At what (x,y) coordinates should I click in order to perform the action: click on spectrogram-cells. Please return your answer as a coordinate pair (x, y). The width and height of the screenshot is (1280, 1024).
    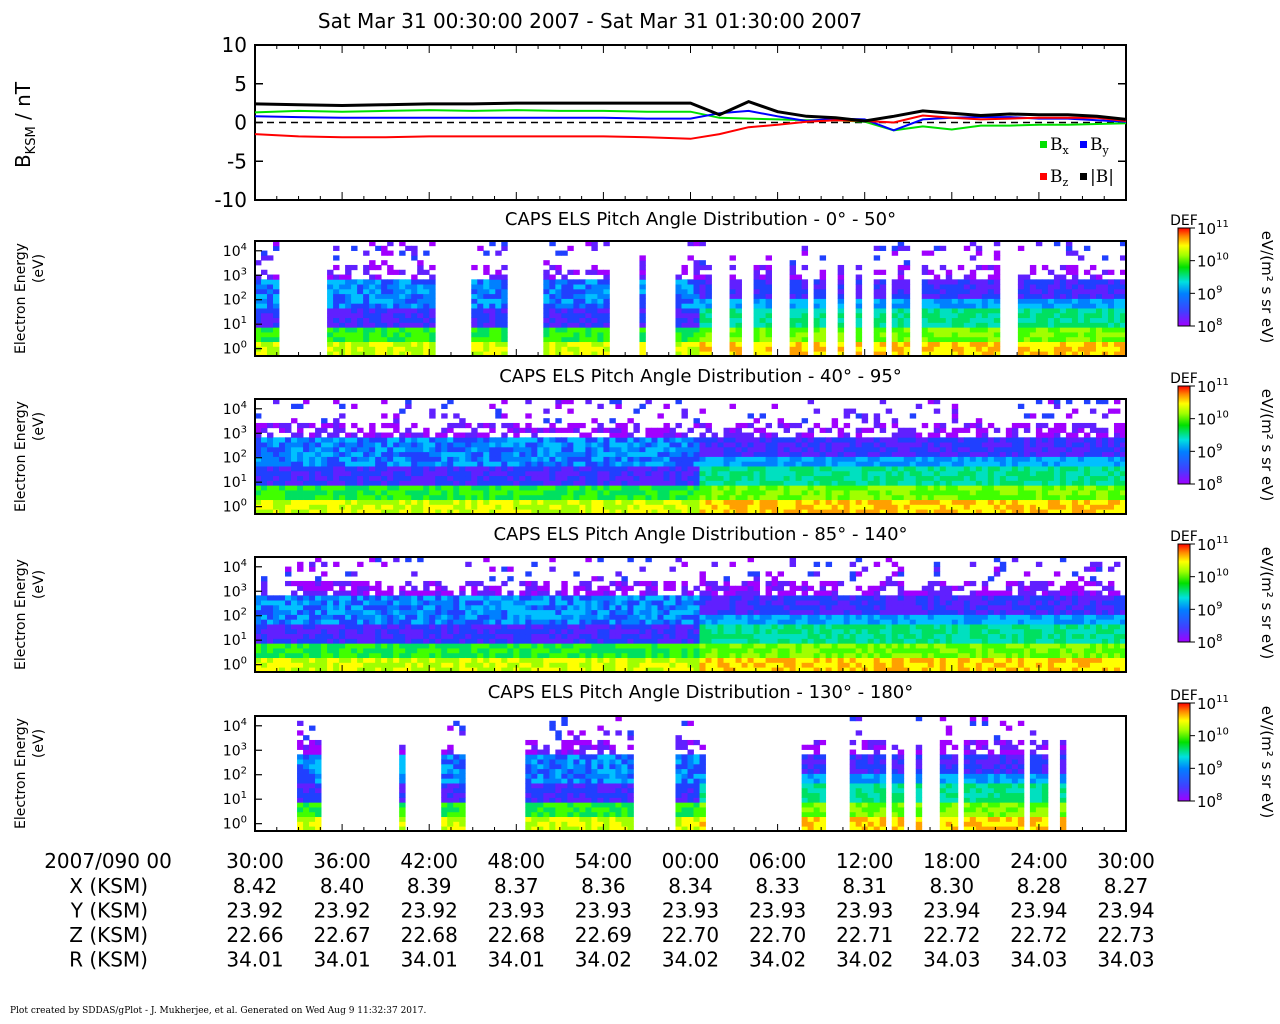
    Looking at the image, I should click on (691, 457).